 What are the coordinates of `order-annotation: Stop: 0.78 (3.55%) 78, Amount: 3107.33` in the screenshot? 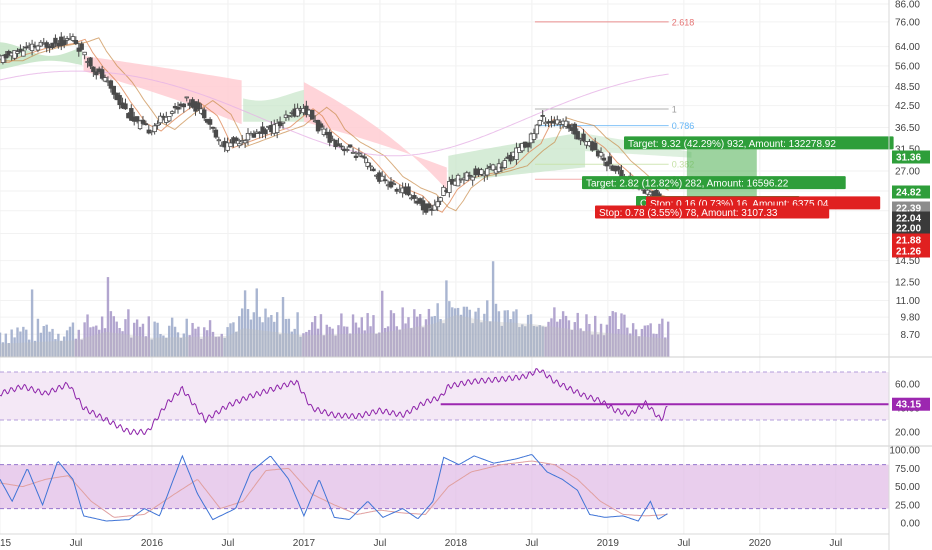 It's located at (712, 212).